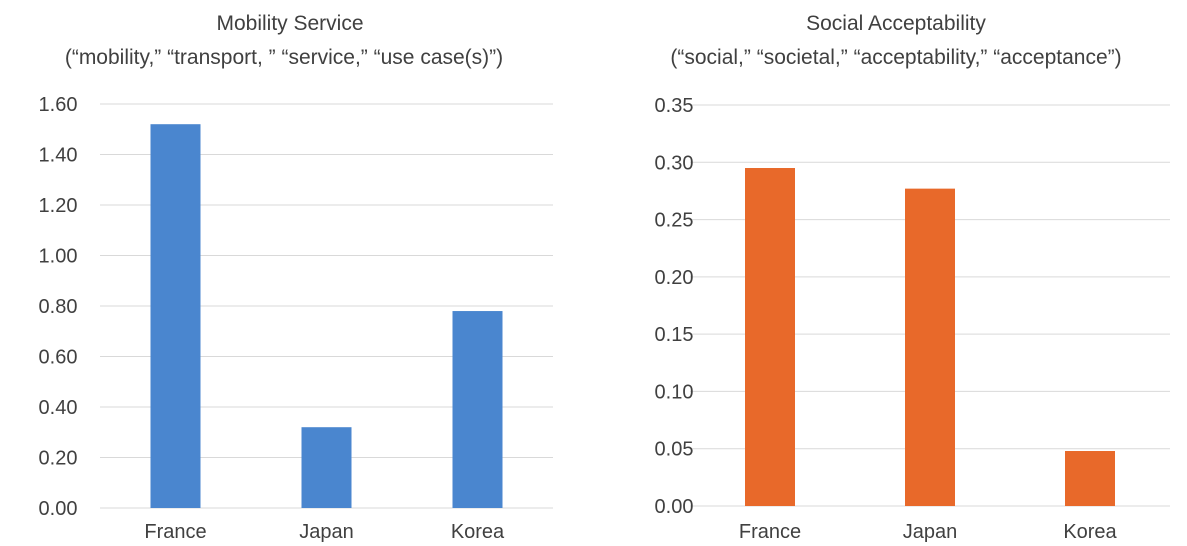 Image resolution: width=1187 pixels, height=546 pixels. I want to click on y-tick-label: 0.35, so click(674, 106).